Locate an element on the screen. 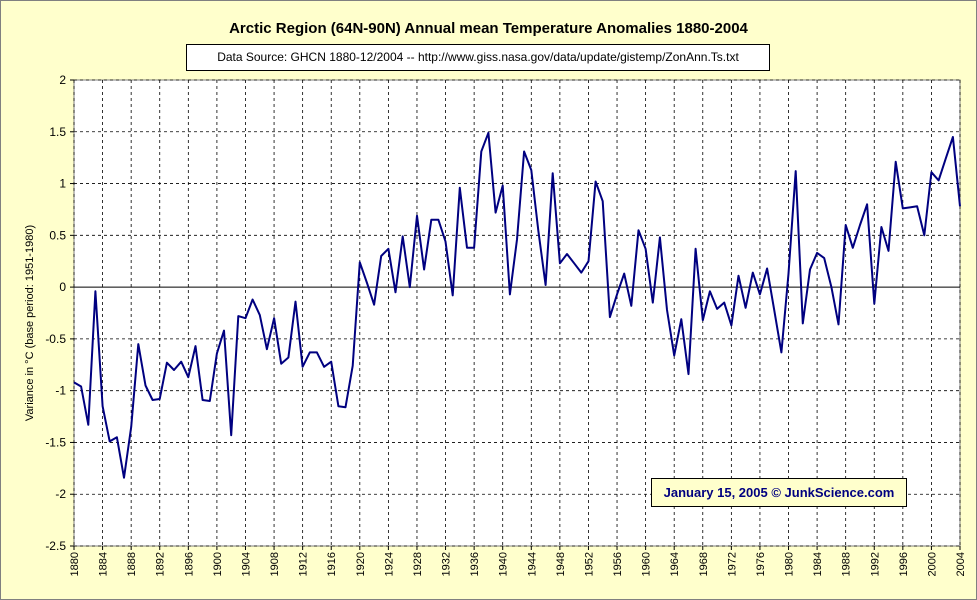 Image resolution: width=977 pixels, height=600 pixels. y-axis-label: Variance in °C (base period: 1951-1980) is located at coordinates (30, 323).